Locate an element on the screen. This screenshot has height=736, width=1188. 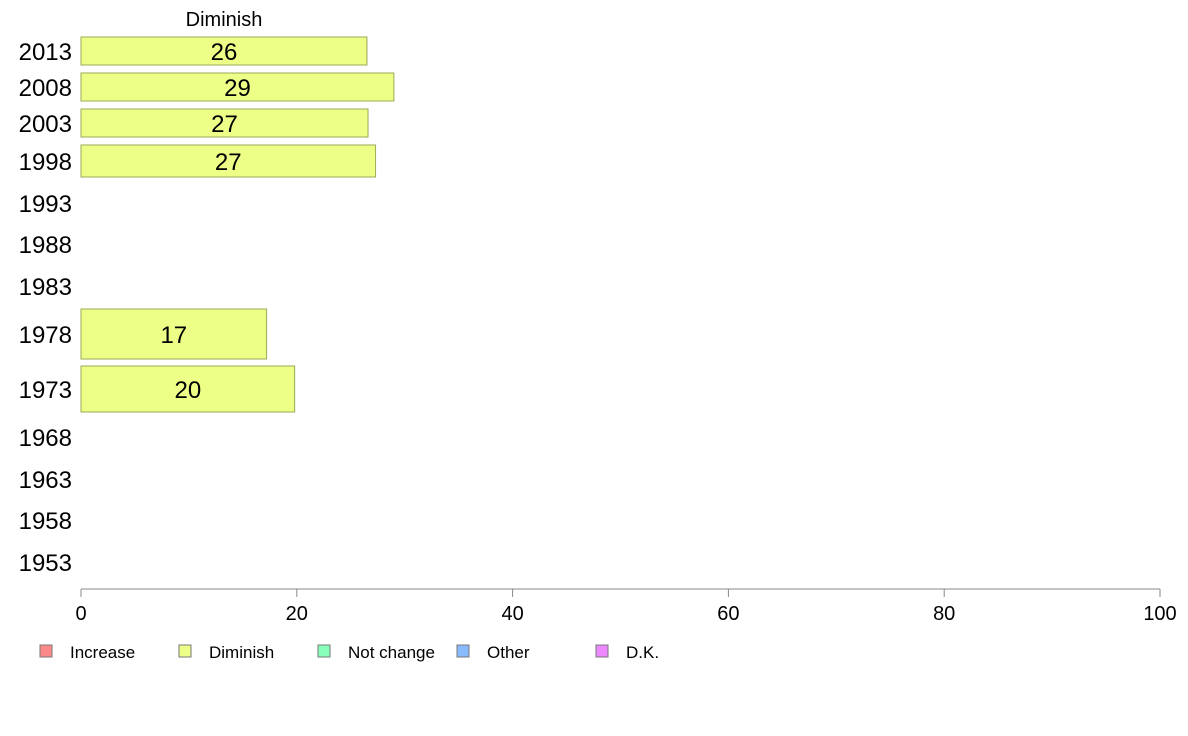
series-title: Diminish is located at coordinates (224, 20).